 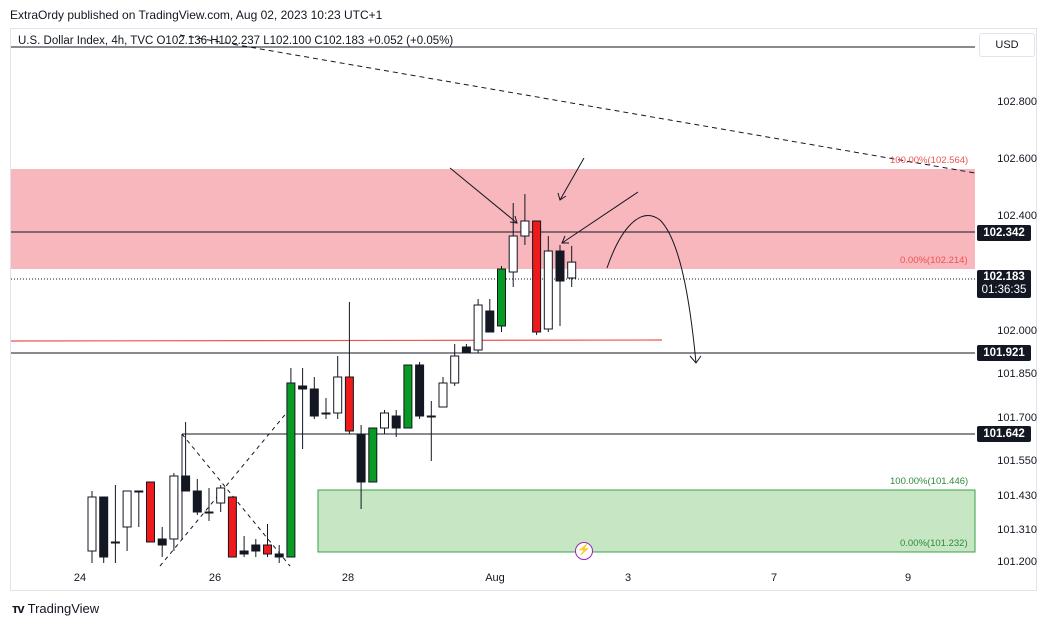 I want to click on dashed-pattern-line-b, so click(x=226, y=485).